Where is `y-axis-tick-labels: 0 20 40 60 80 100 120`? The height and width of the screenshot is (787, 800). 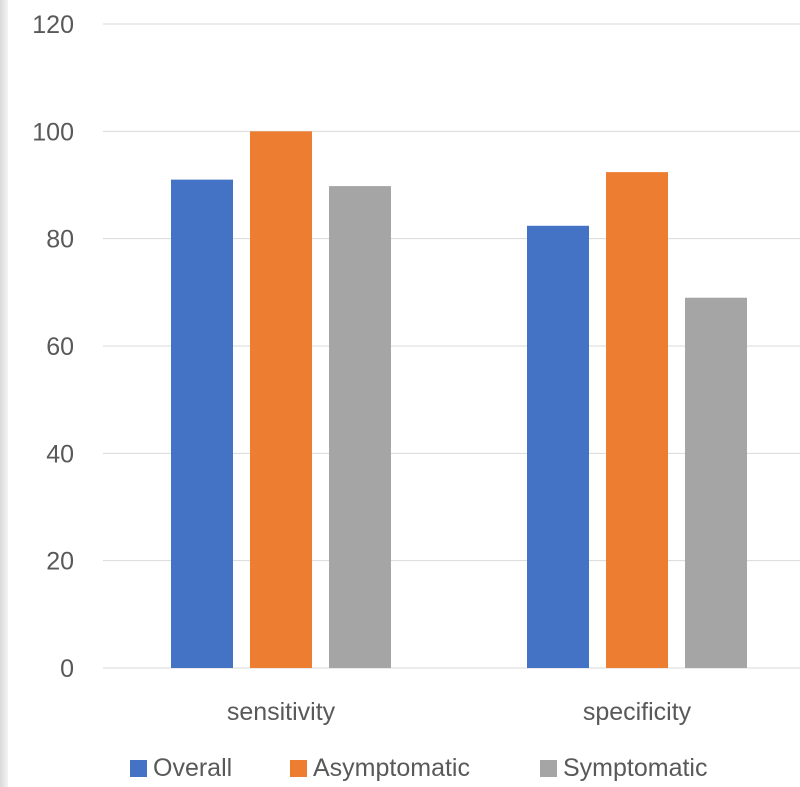
y-axis-tick-labels: 0 20 40 60 80 100 120 is located at coordinates (53, 347).